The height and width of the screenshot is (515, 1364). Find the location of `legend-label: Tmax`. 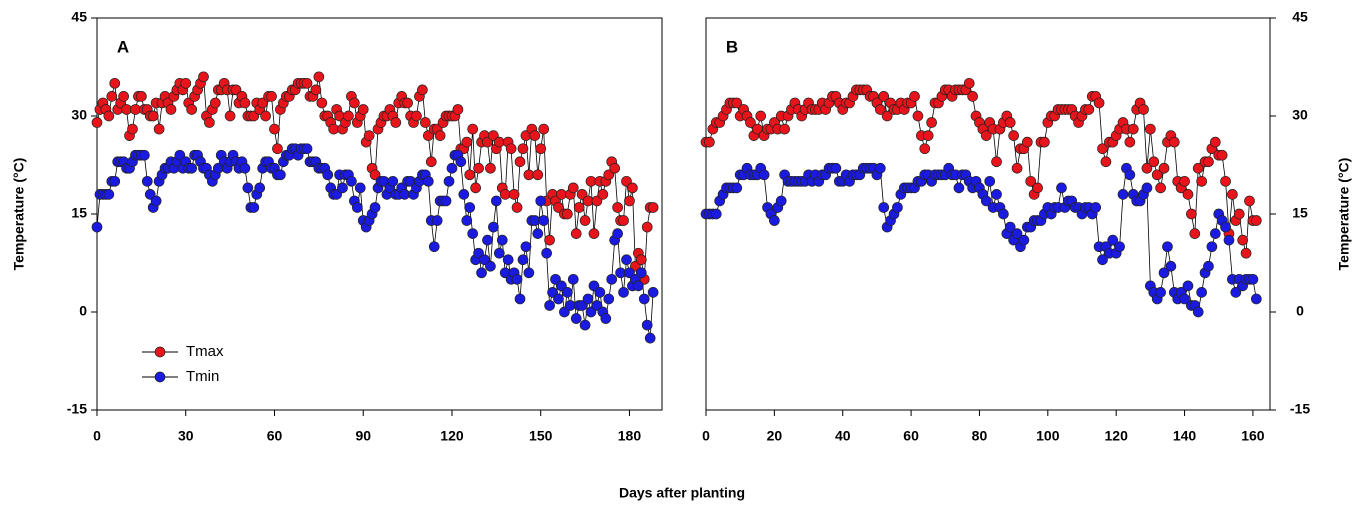

legend-label: Tmax is located at coordinates (205, 351).